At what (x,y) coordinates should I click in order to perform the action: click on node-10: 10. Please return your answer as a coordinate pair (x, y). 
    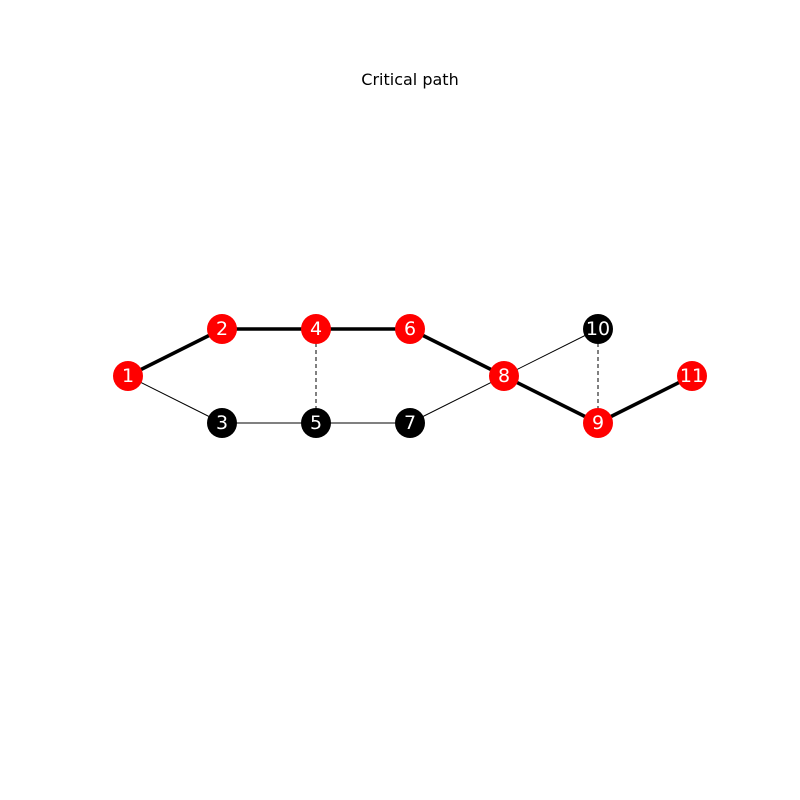
    Looking at the image, I should click on (598, 329).